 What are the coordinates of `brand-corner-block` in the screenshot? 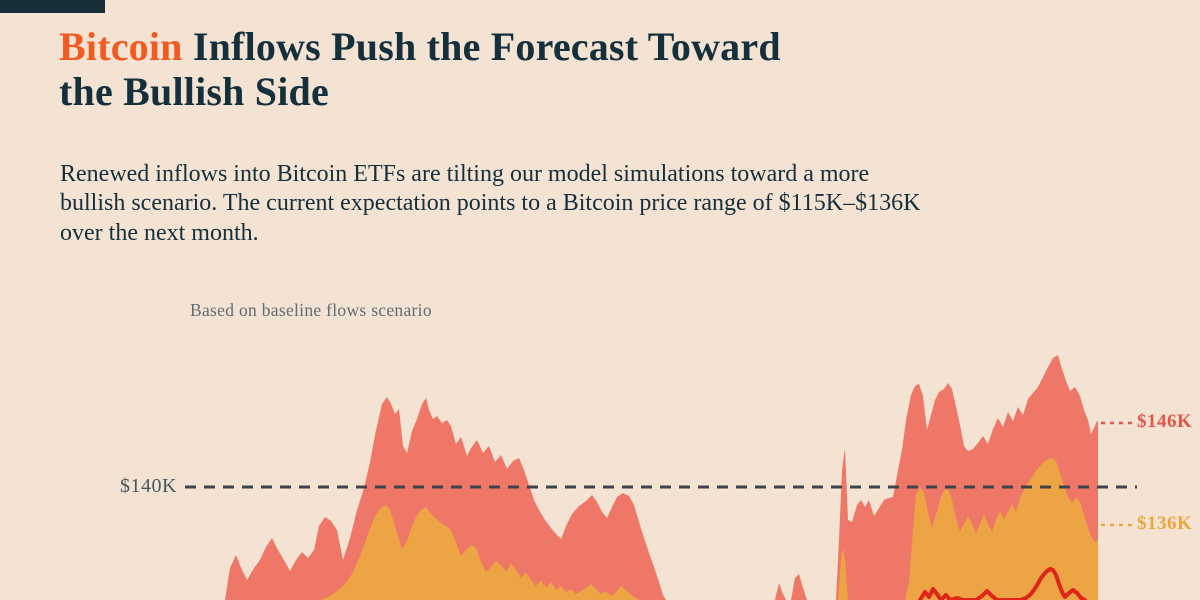 It's located at (52, 6).